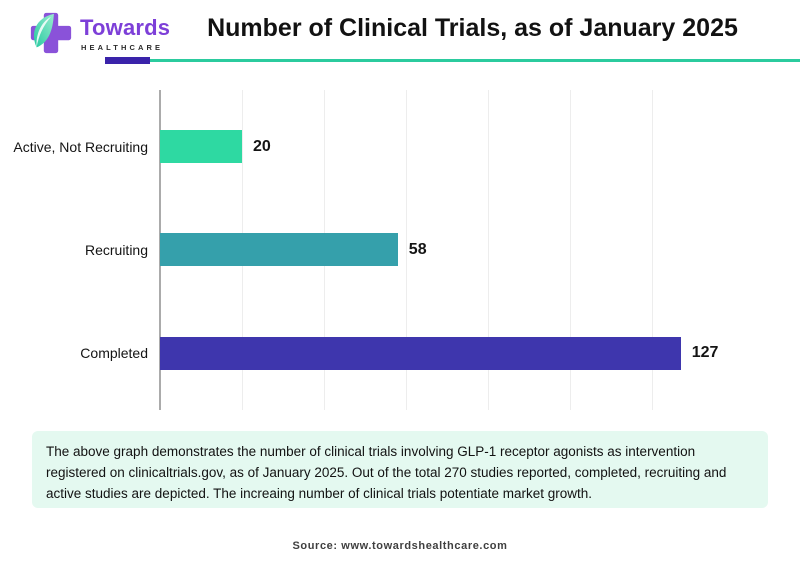 Image resolution: width=800 pixels, height=569 pixels. Describe the element at coordinates (116, 249) in the screenshot. I see `category-label: Recruiting` at that location.